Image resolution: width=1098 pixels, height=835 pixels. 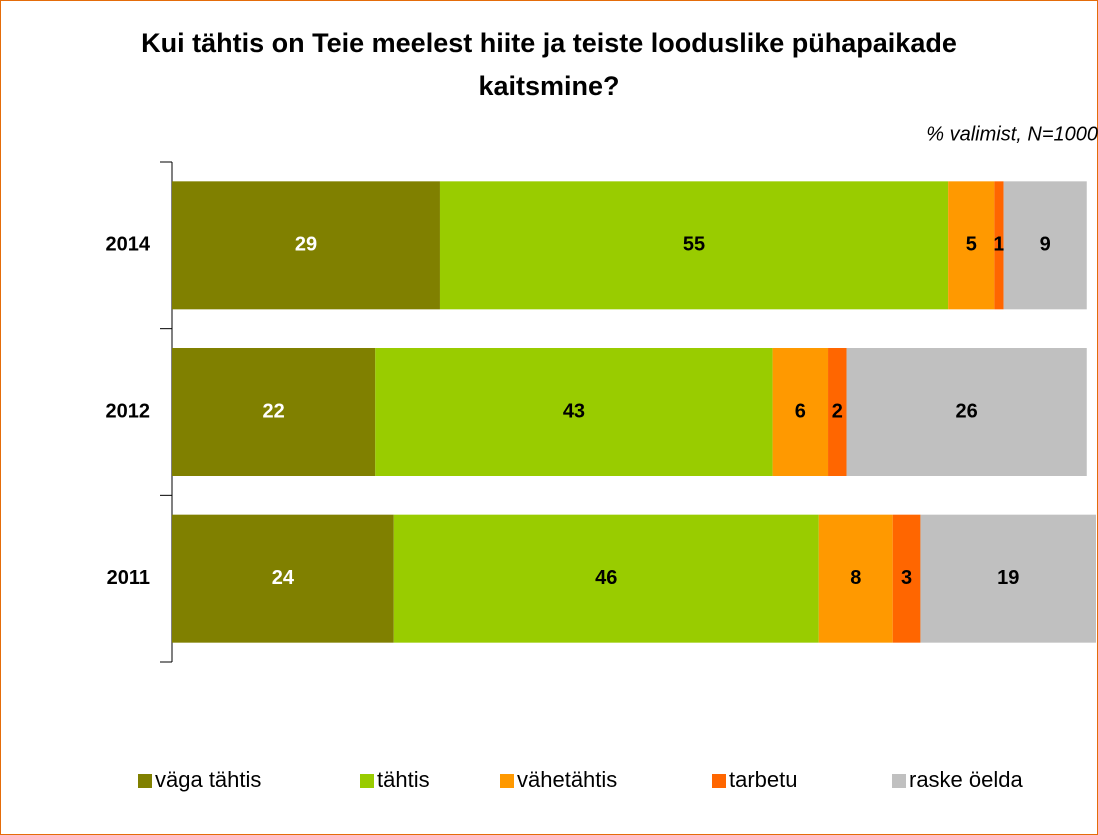 I want to click on data-label: 26, so click(x=967, y=411).